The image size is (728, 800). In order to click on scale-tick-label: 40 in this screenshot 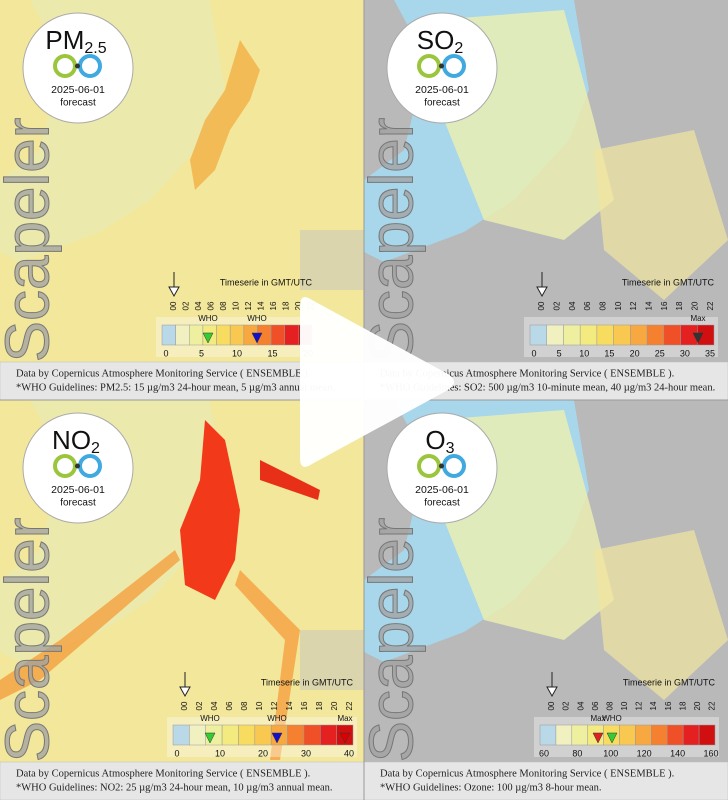, I will do `click(349, 753)`.